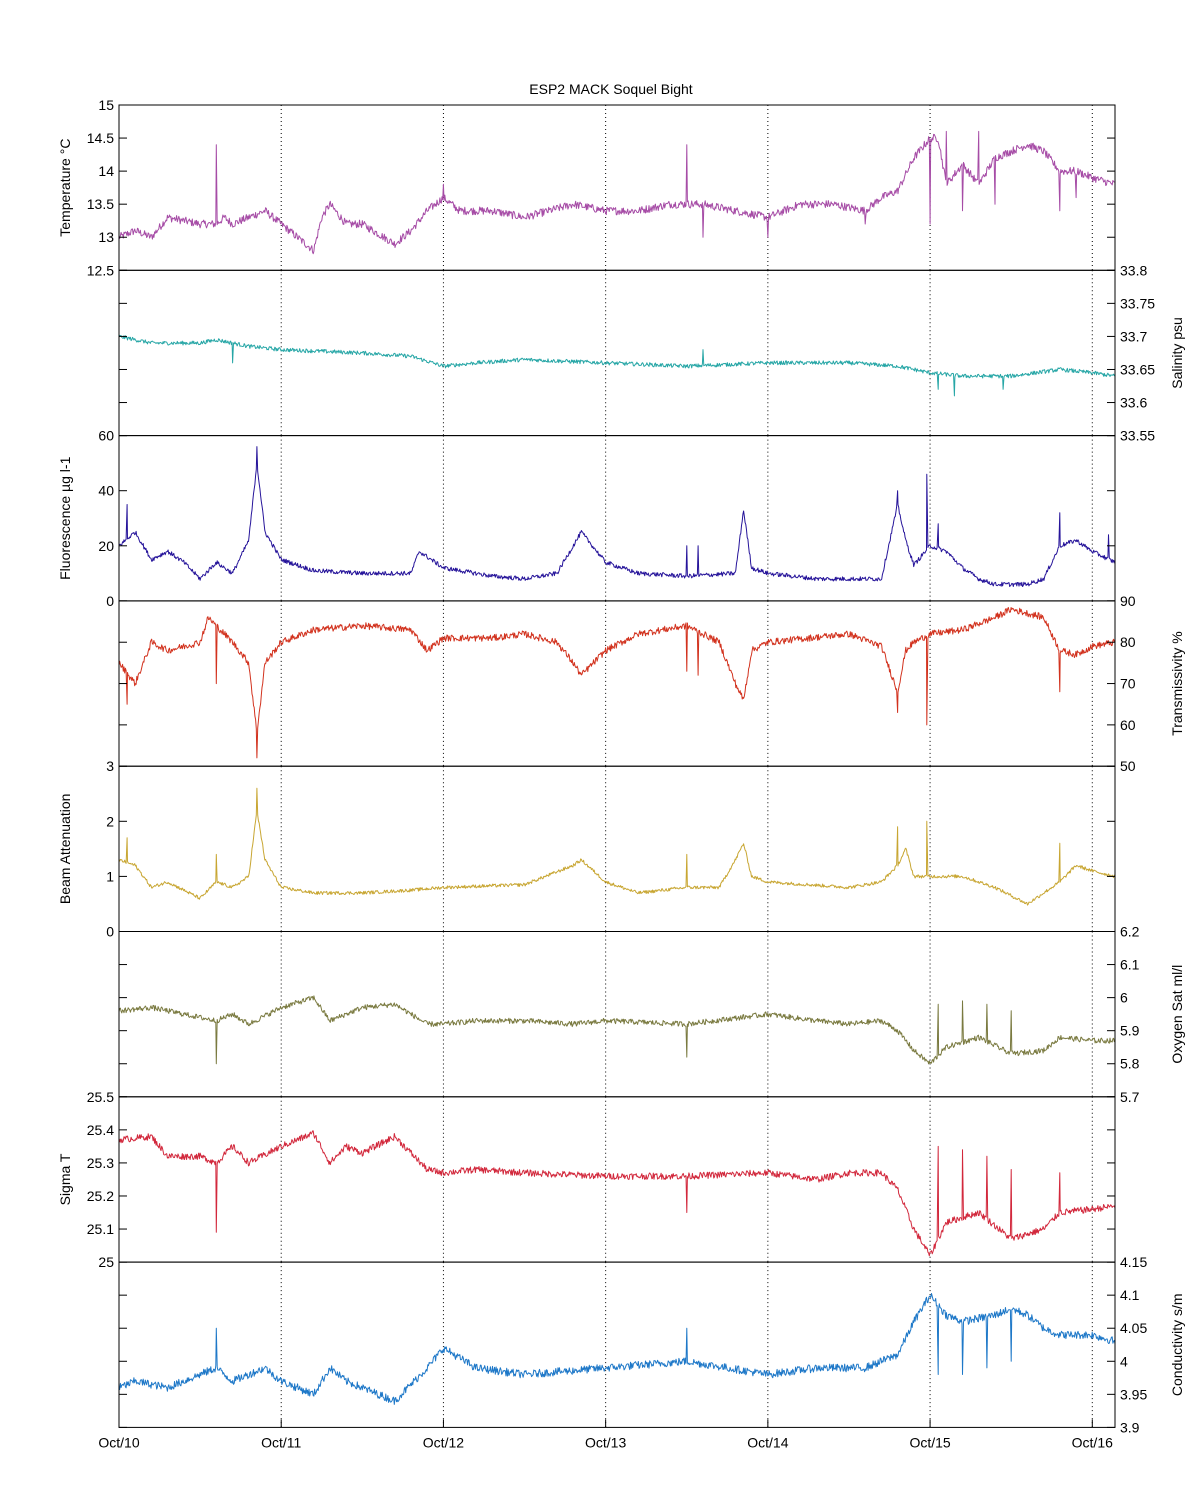  I want to click on conductivity-tick-label: 3.95, so click(1133, 1394).